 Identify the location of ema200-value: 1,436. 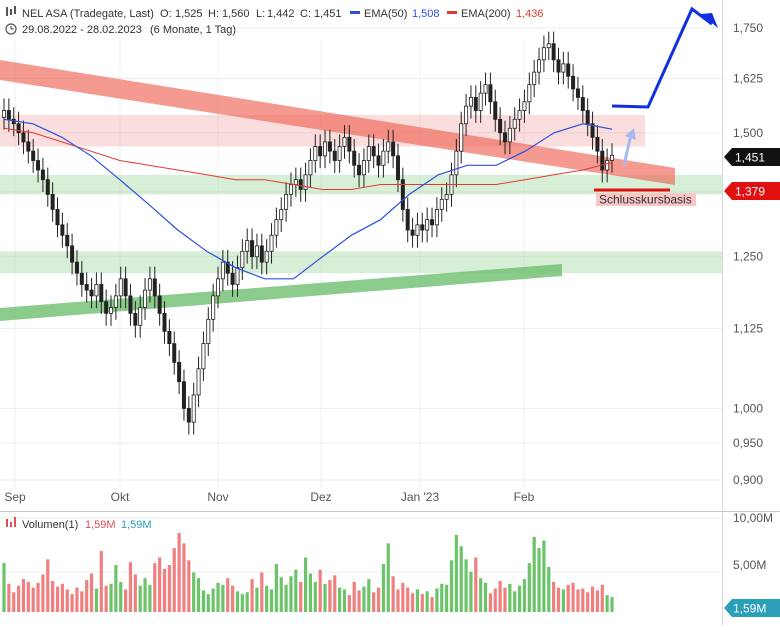
(530, 14).